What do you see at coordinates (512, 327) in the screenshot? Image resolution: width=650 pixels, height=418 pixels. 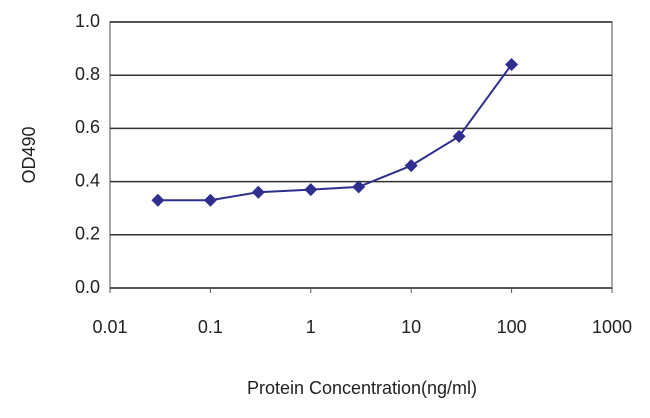 I see `x-tick-label: 100` at bounding box center [512, 327].